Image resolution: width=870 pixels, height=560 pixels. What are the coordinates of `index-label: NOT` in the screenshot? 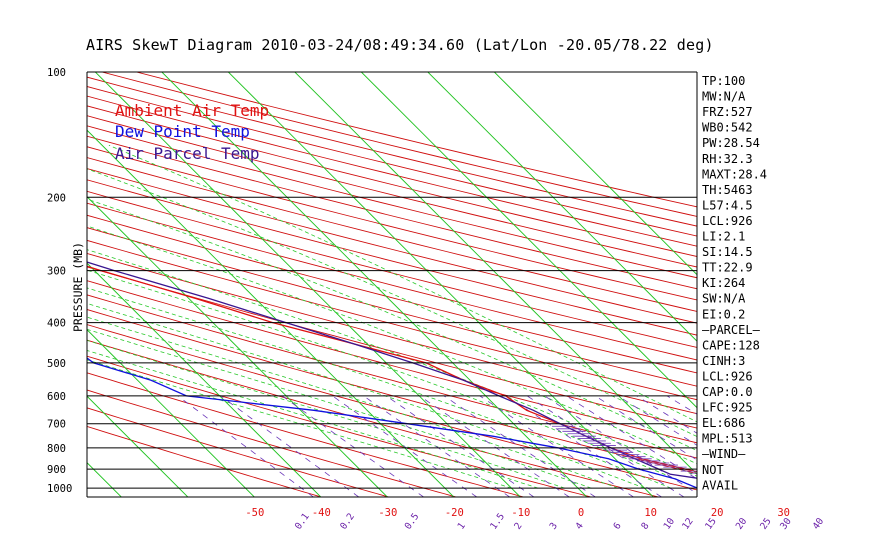 It's located at (713, 470).